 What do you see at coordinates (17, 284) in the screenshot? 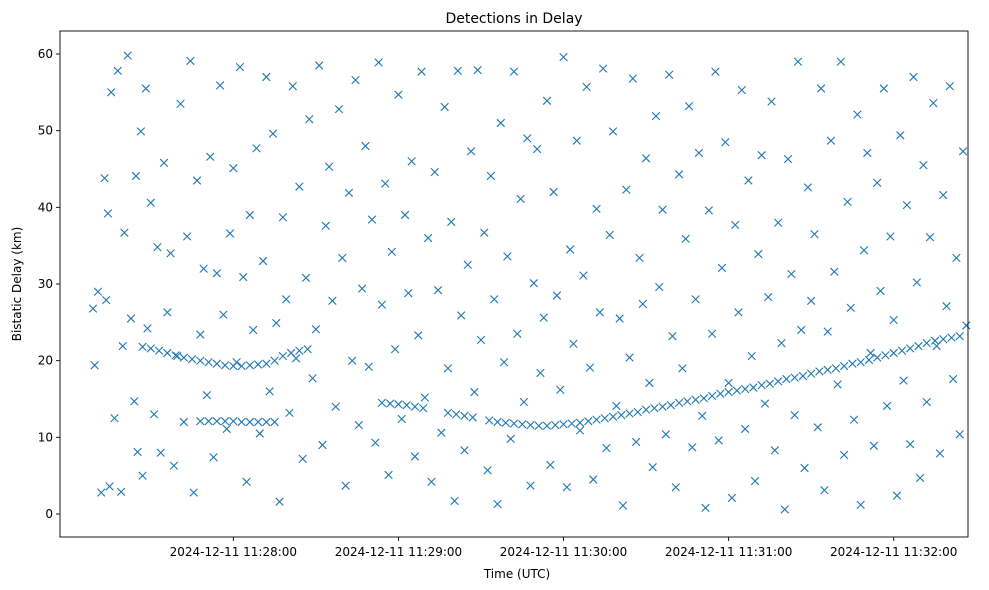
I see `y-axis-label: Bistatic Delay (km)` at bounding box center [17, 284].